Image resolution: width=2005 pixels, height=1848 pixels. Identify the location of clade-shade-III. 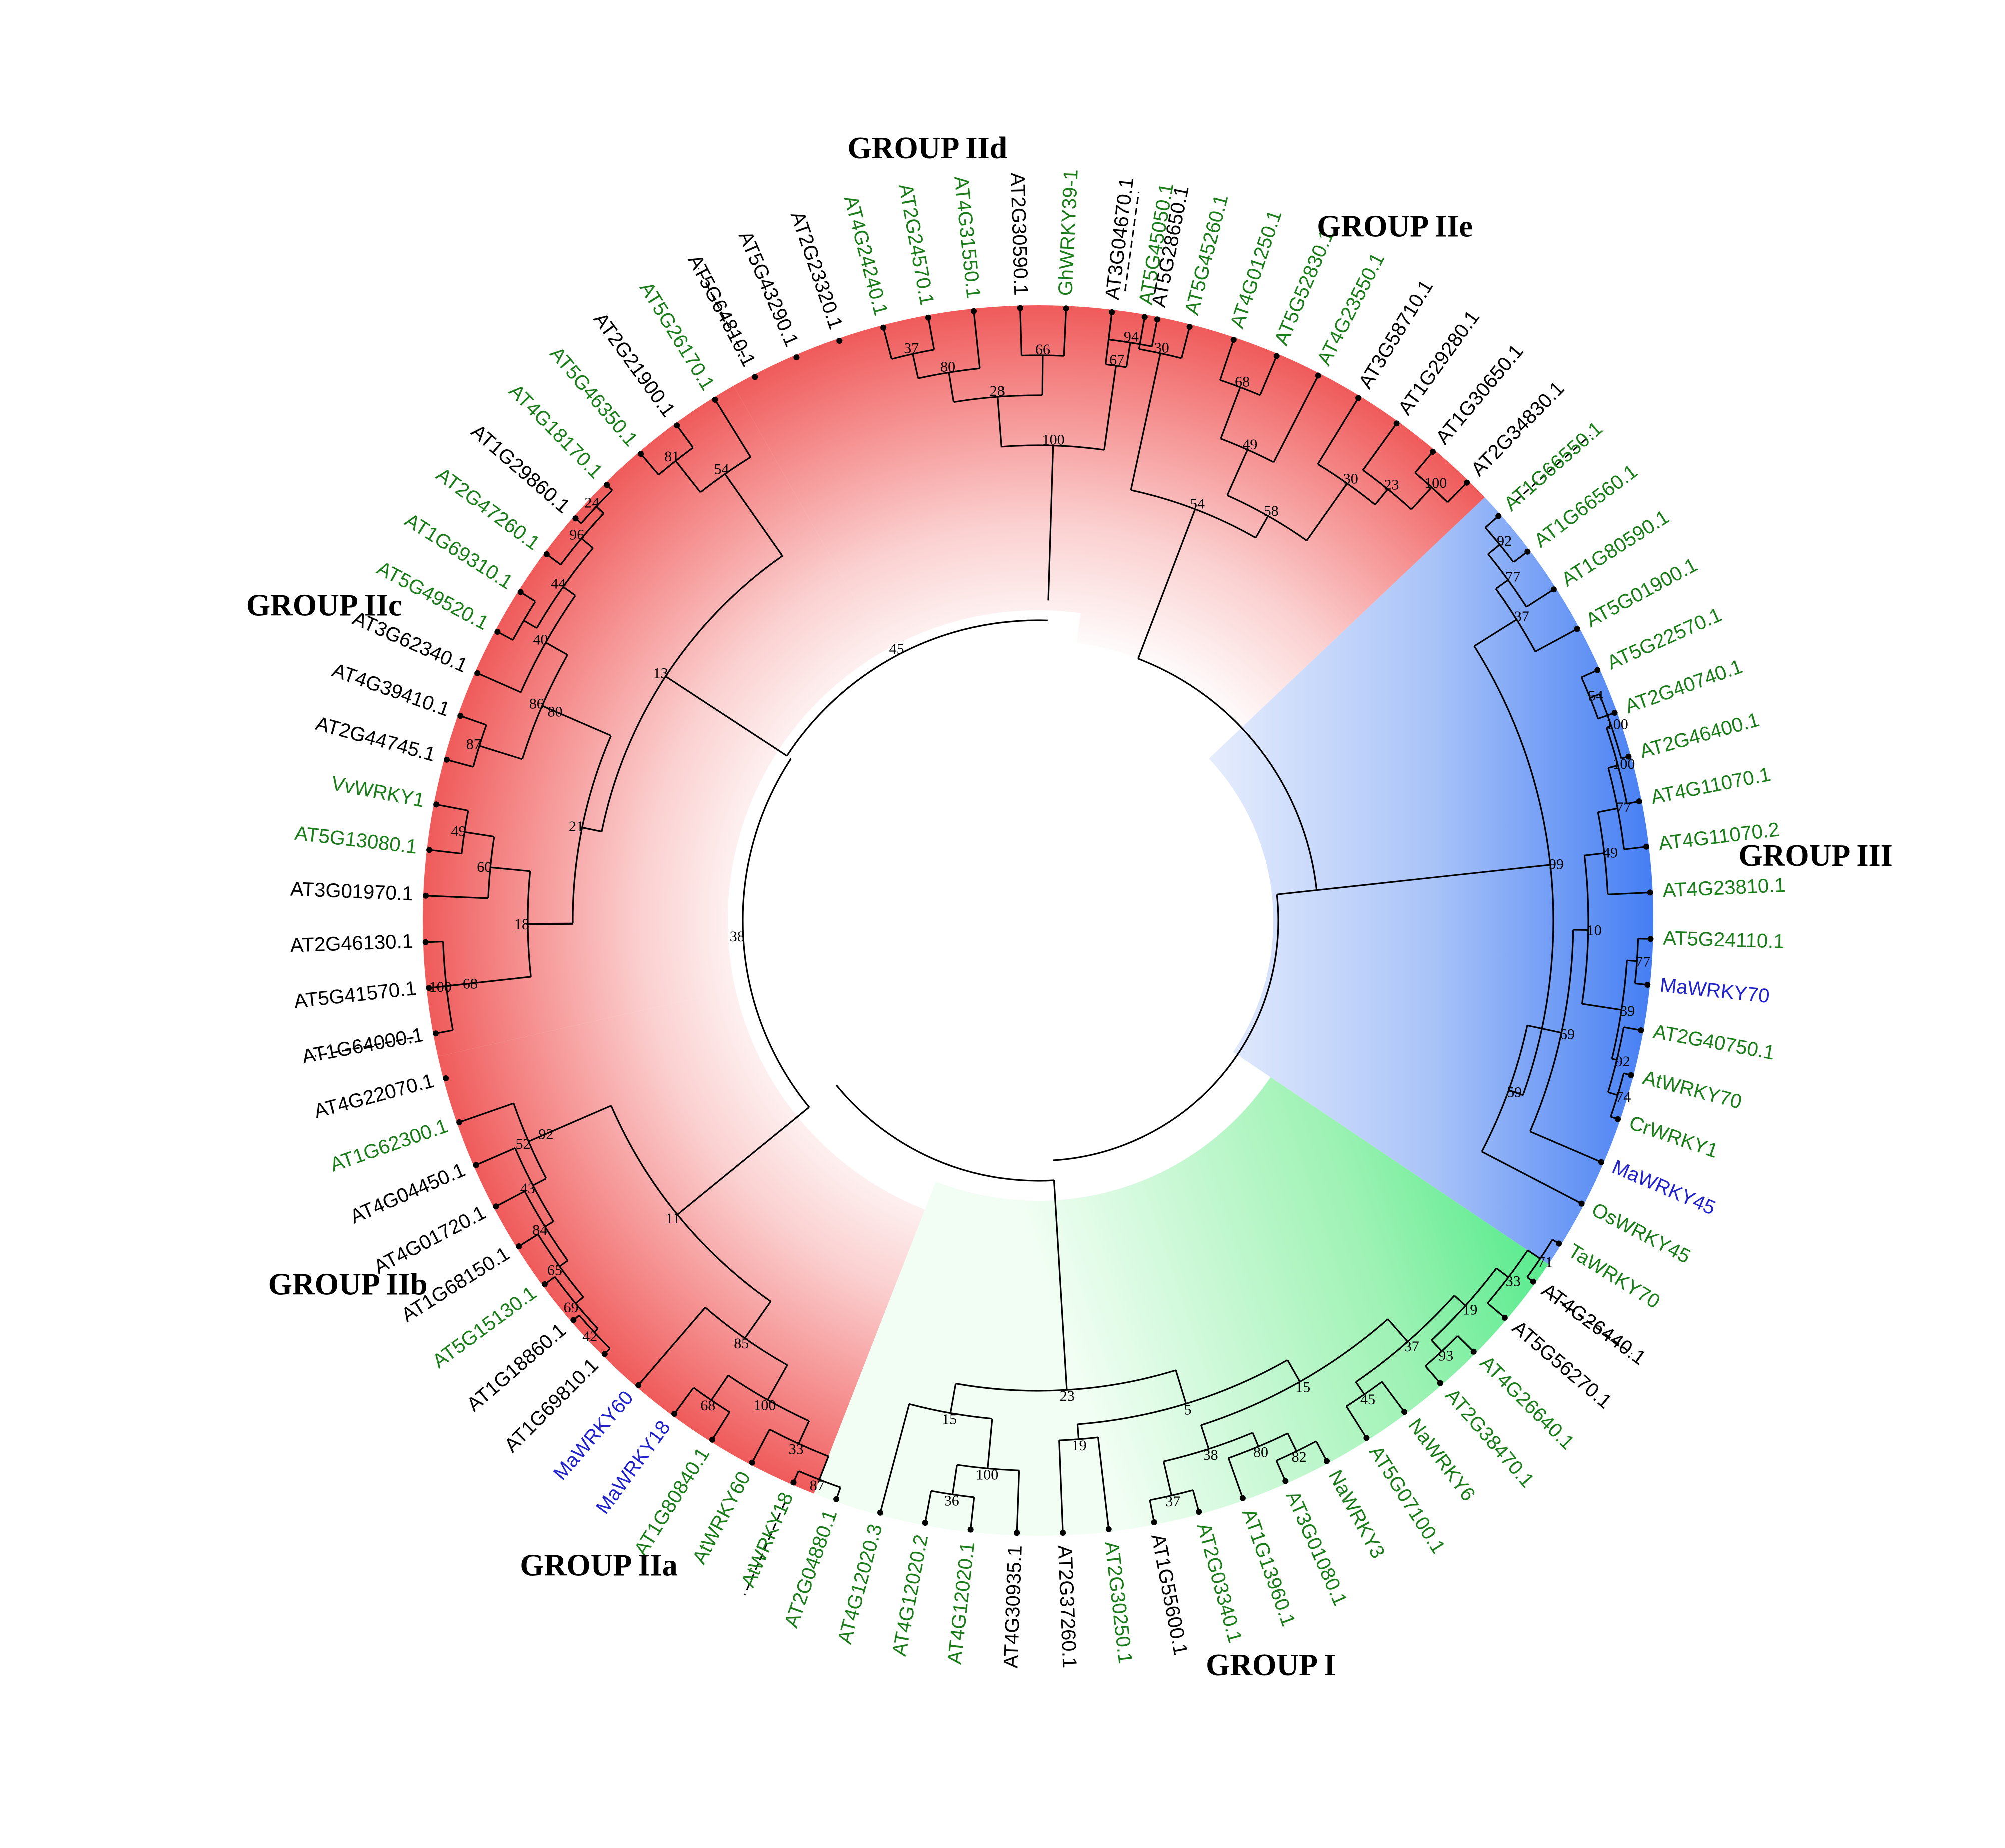
(1431, 881).